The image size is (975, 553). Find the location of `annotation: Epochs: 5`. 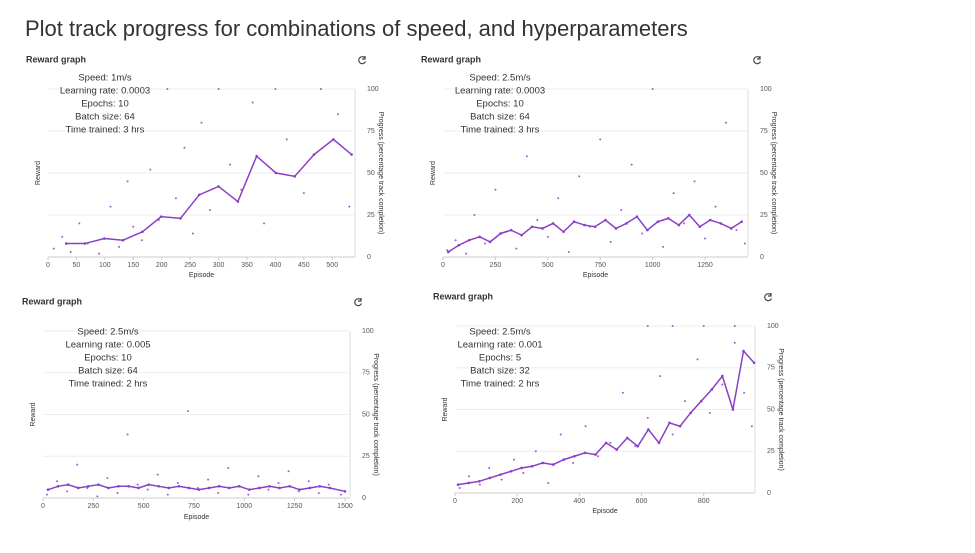

annotation: Epochs: 5 is located at coordinates (500, 358).